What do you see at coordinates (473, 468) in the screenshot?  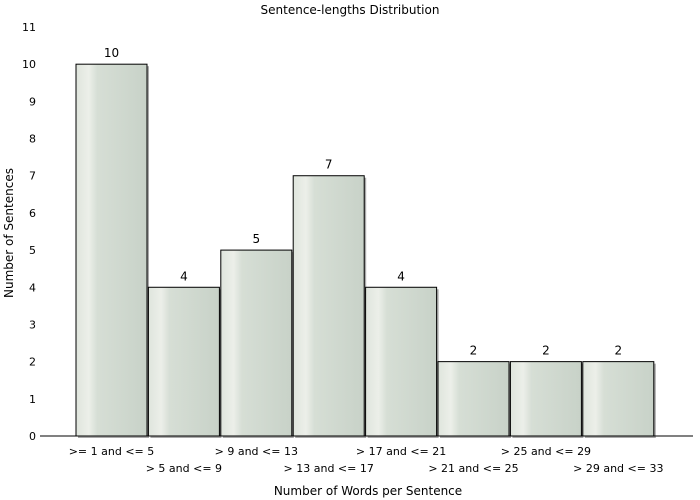 I see `x-category-label: > 21 and <= 25` at bounding box center [473, 468].